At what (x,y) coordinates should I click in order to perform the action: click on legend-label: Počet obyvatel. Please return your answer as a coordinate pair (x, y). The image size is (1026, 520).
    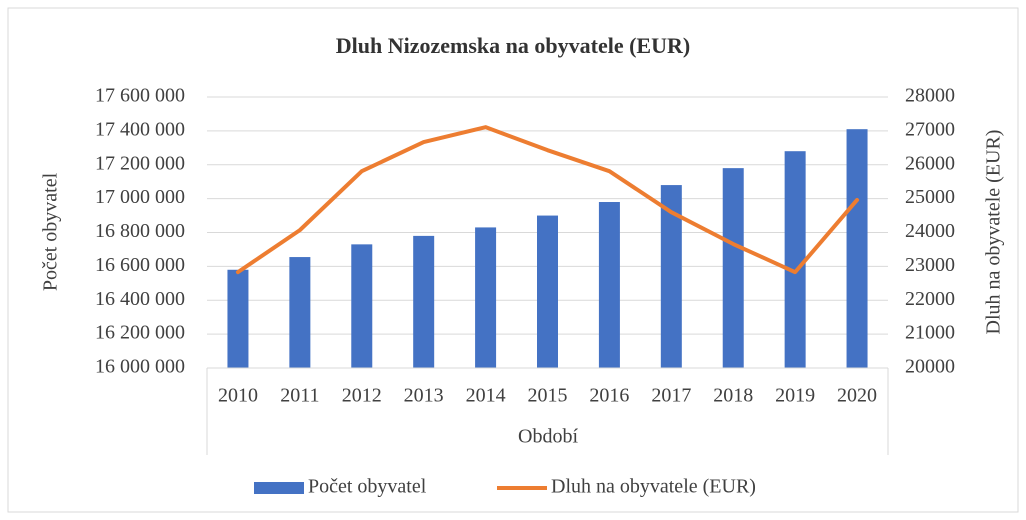
    Looking at the image, I should click on (367, 487).